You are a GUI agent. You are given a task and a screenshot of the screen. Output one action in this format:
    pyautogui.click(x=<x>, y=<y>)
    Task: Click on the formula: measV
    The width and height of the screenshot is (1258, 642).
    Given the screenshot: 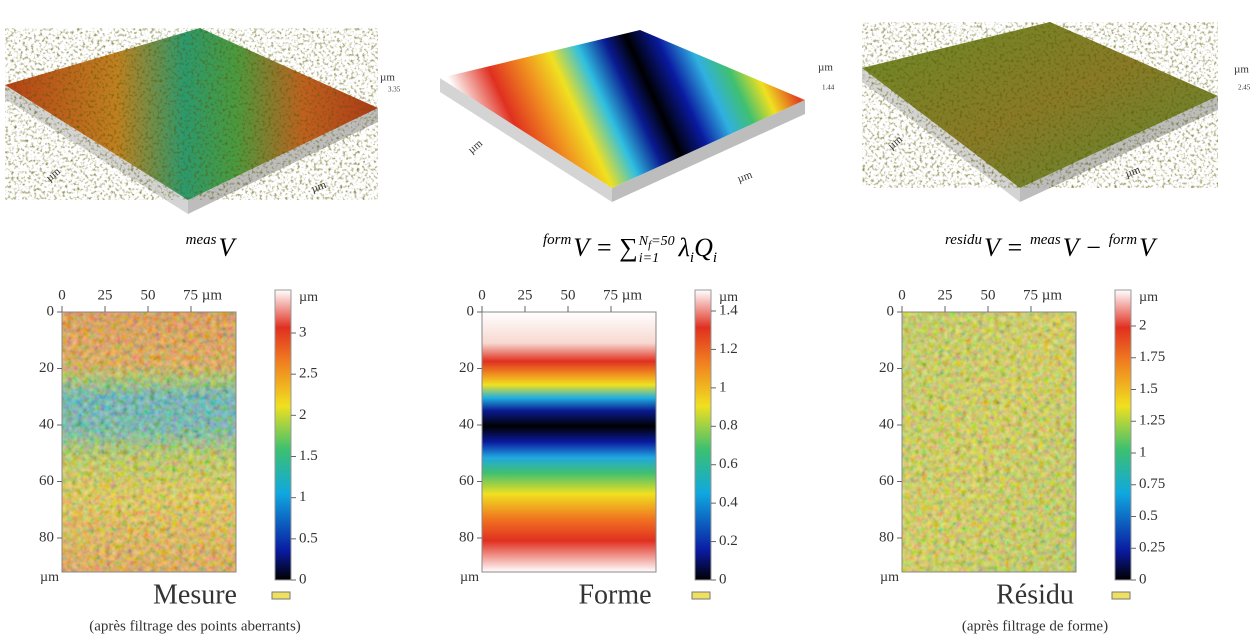 What is the action you would take?
    pyautogui.click(x=210, y=247)
    